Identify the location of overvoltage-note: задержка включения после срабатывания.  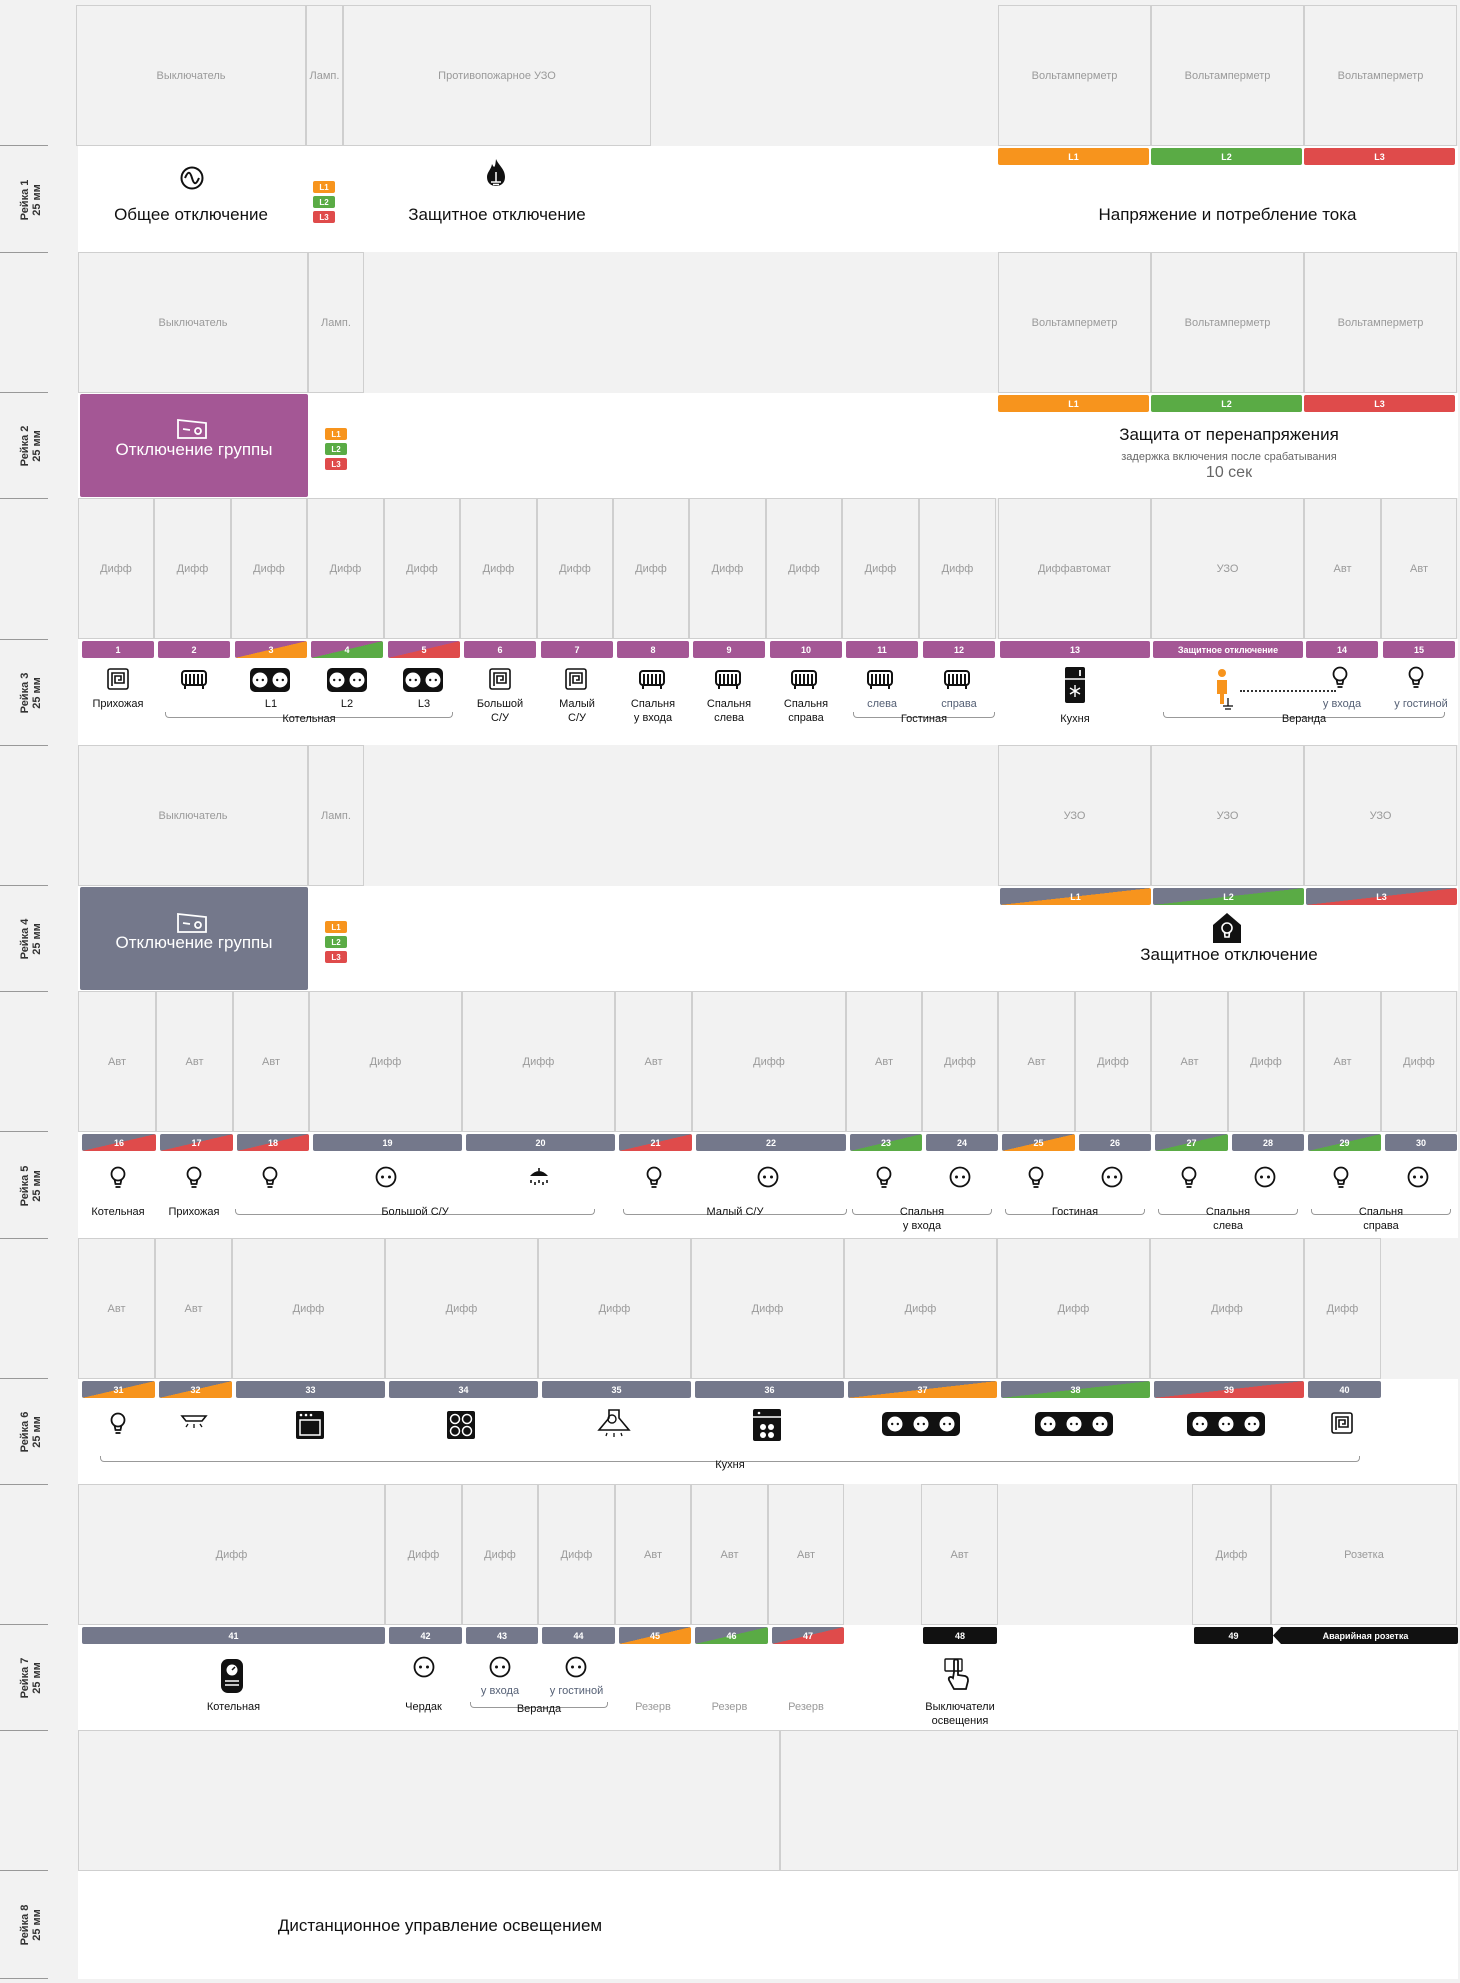
(1229, 457).